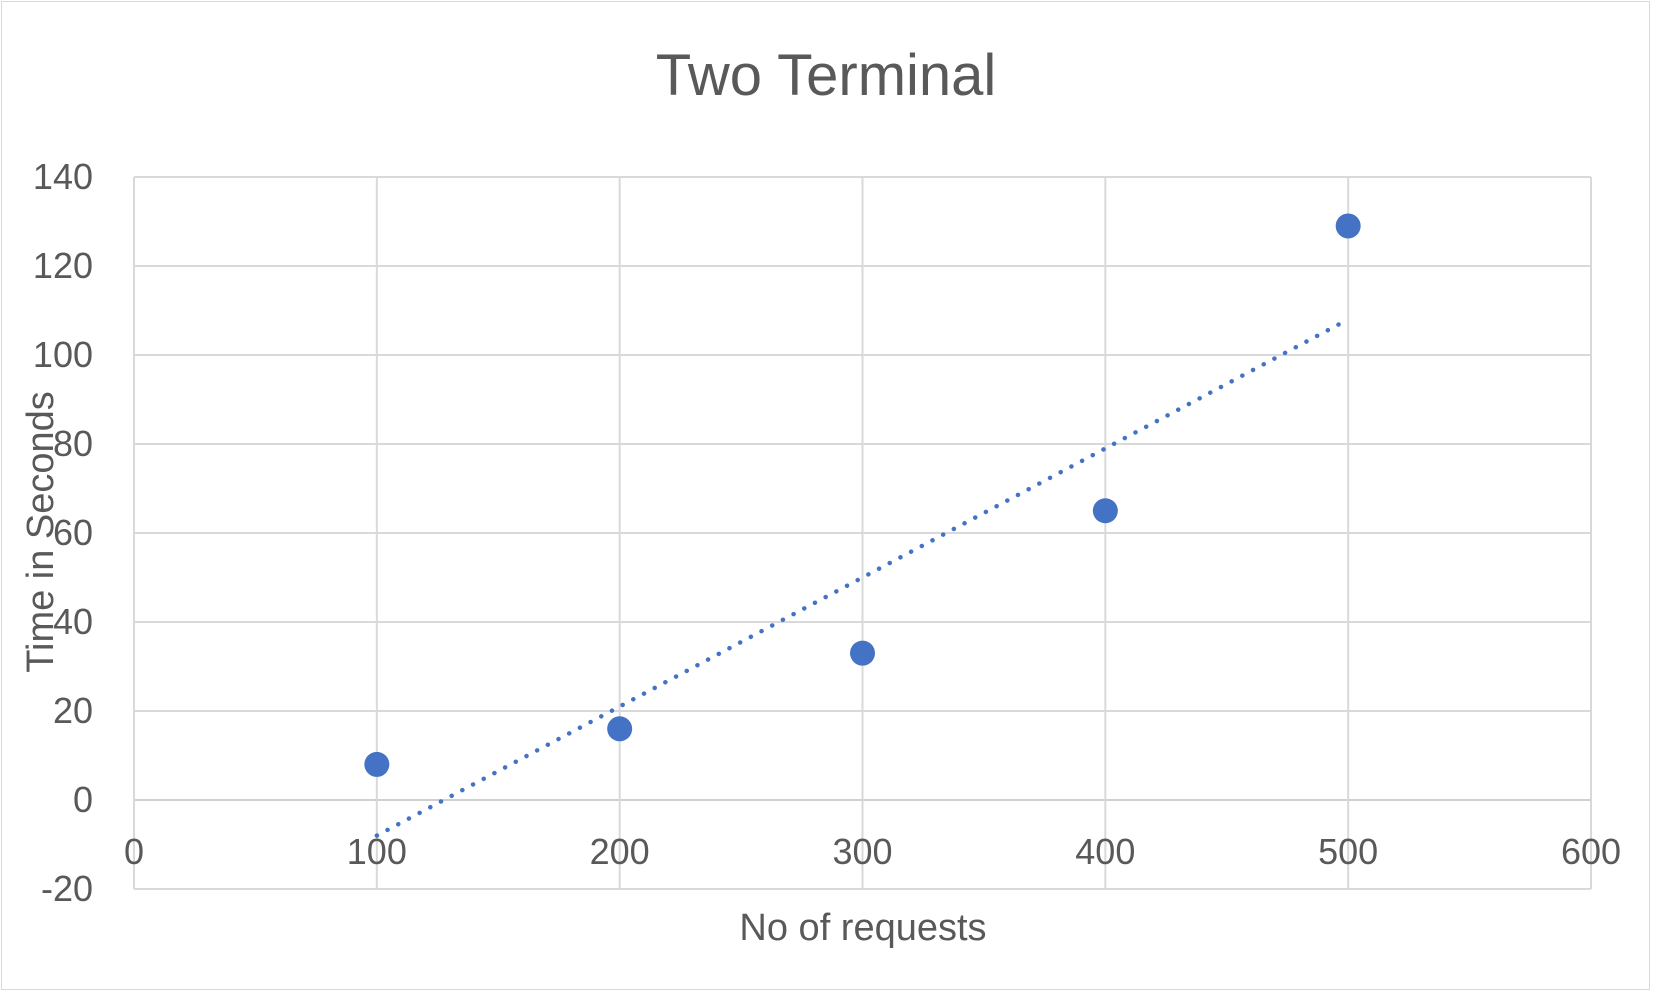  I want to click on y-tick-label: 140, so click(63, 176).